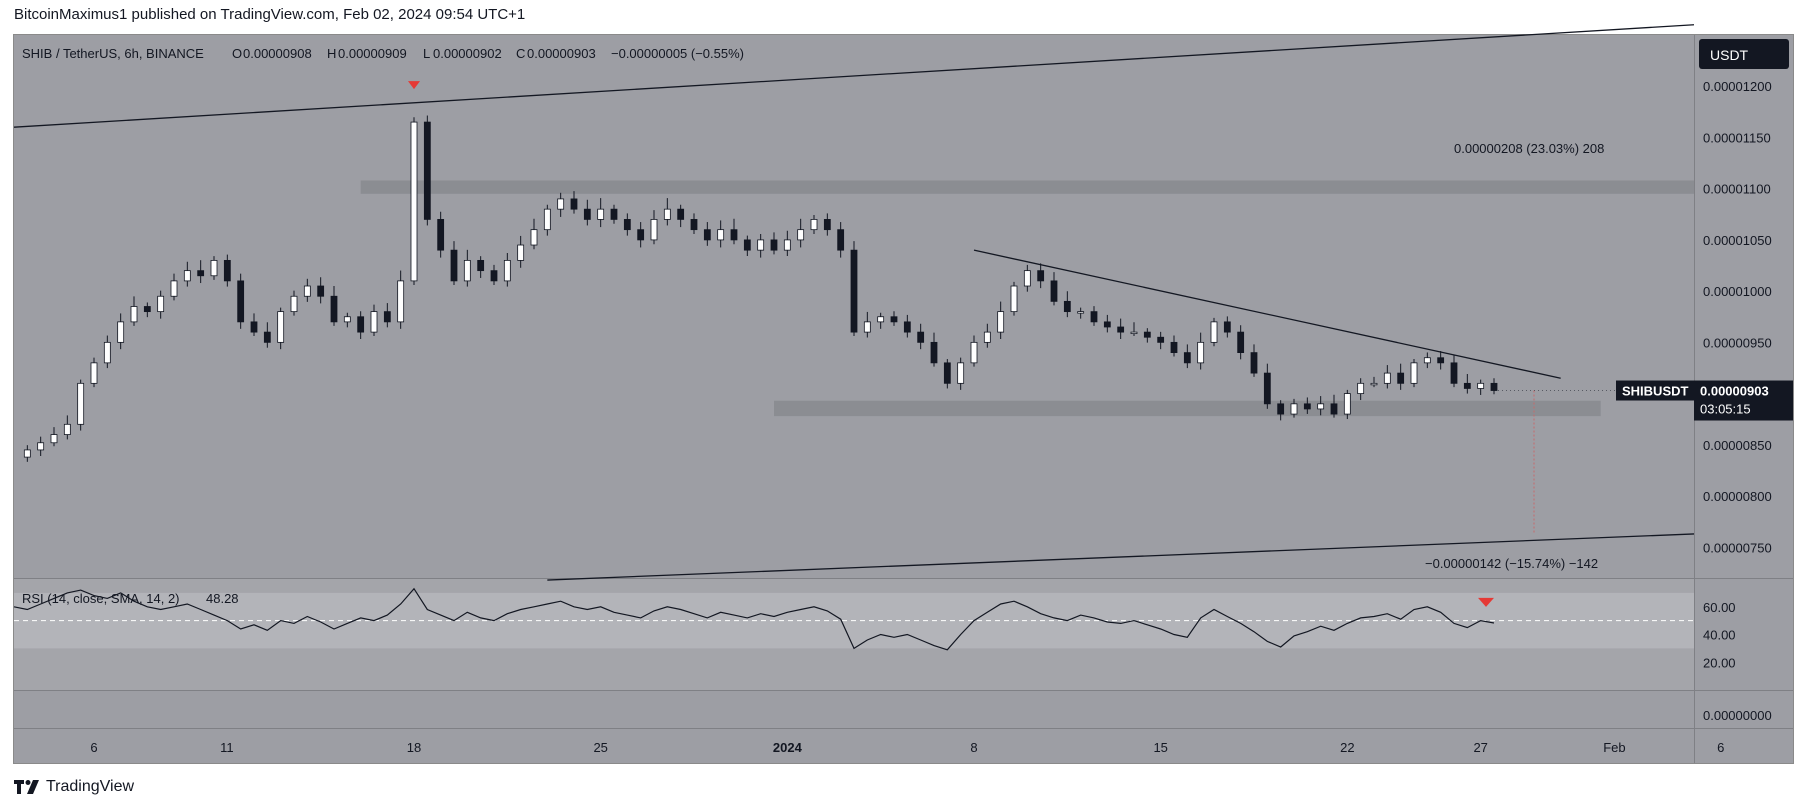 Image resolution: width=1807 pixels, height=809 pixels. I want to click on lower-channel-line, so click(1121, 557).